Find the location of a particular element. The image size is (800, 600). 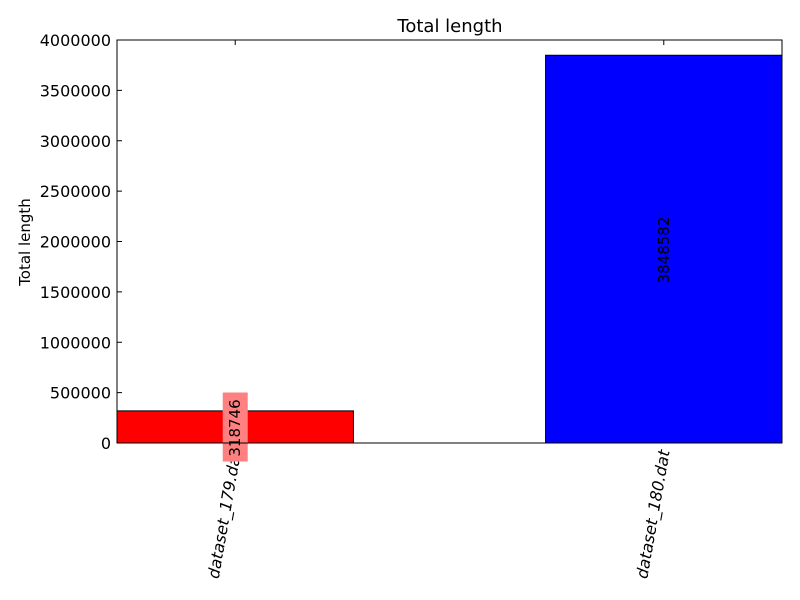

y-tick-label: 2500000 is located at coordinates (75, 191).